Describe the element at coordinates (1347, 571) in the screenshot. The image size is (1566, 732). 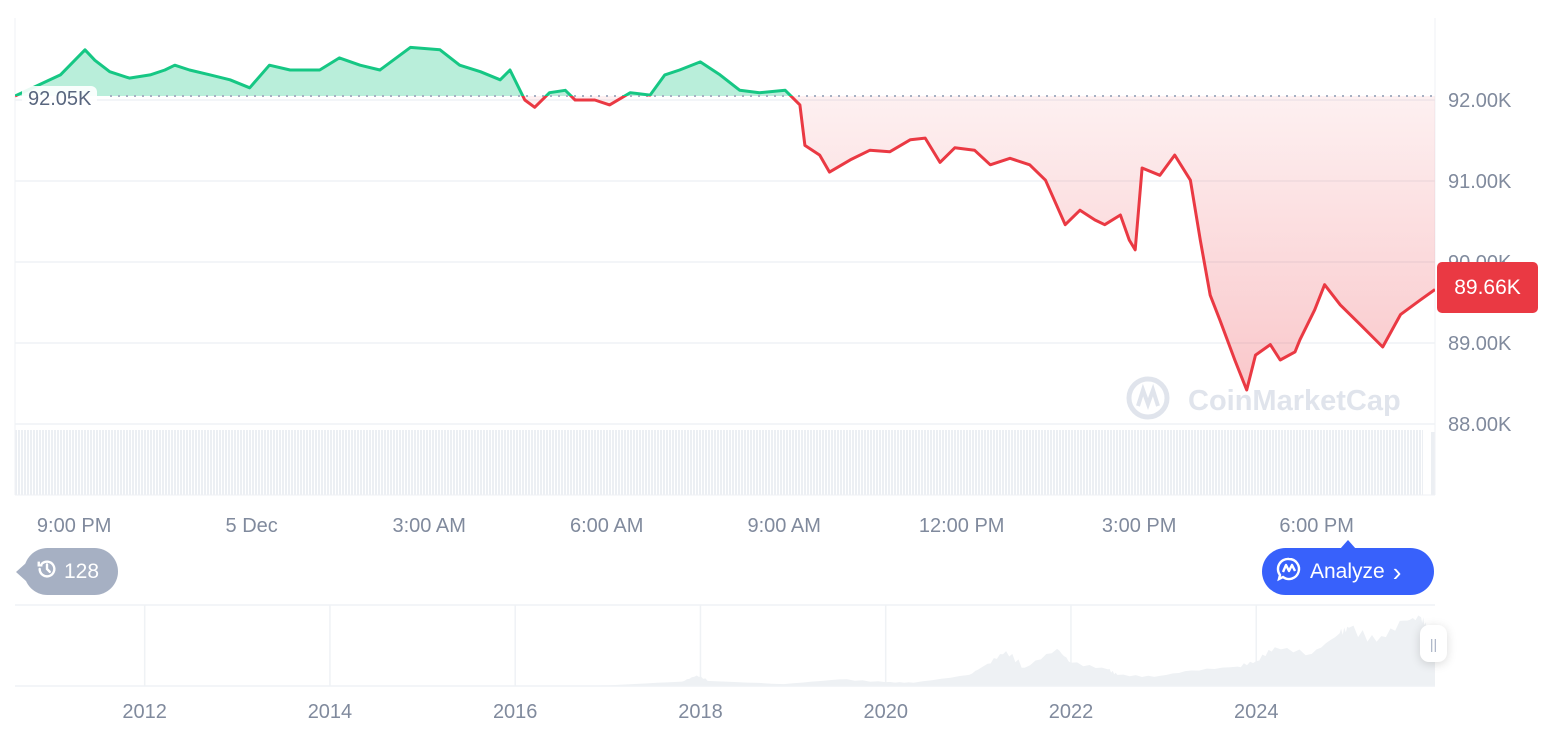
I see `analyze-label: Analyze` at that location.